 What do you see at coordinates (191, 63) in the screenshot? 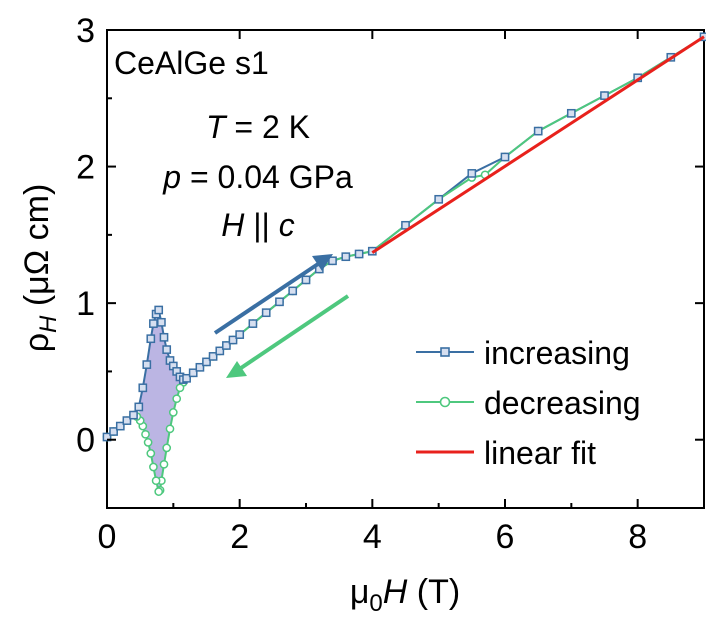
I see `sample-label: CeAlGe s1` at bounding box center [191, 63].